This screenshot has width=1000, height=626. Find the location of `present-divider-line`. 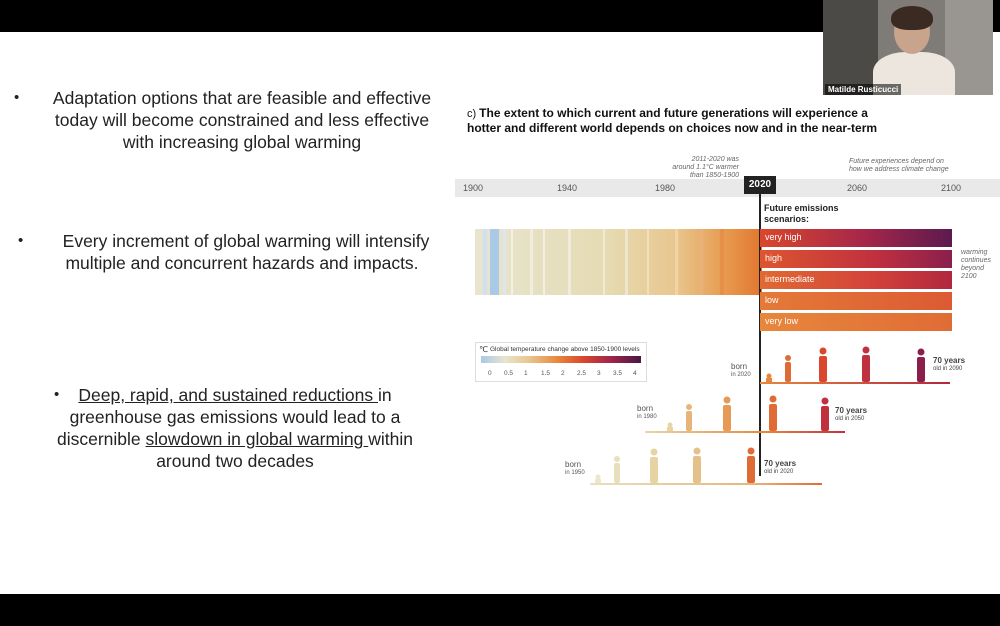

present-divider-line is located at coordinates (760, 331).